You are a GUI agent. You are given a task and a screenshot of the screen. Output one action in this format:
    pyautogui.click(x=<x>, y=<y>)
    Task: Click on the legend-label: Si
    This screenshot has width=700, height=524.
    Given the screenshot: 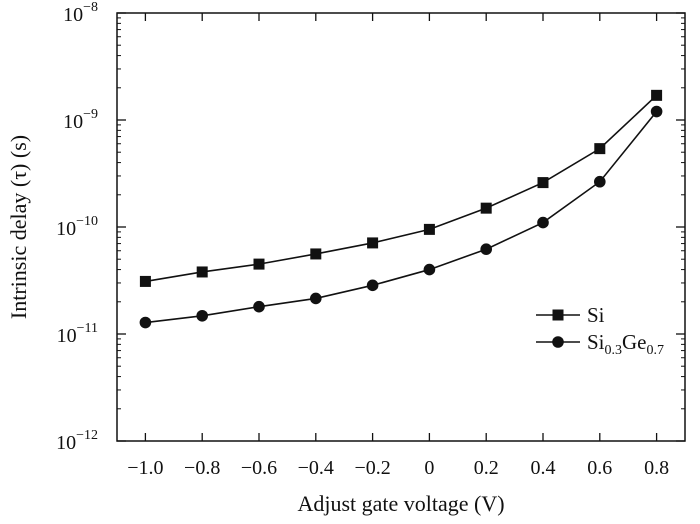 What is the action you would take?
    pyautogui.click(x=596, y=315)
    